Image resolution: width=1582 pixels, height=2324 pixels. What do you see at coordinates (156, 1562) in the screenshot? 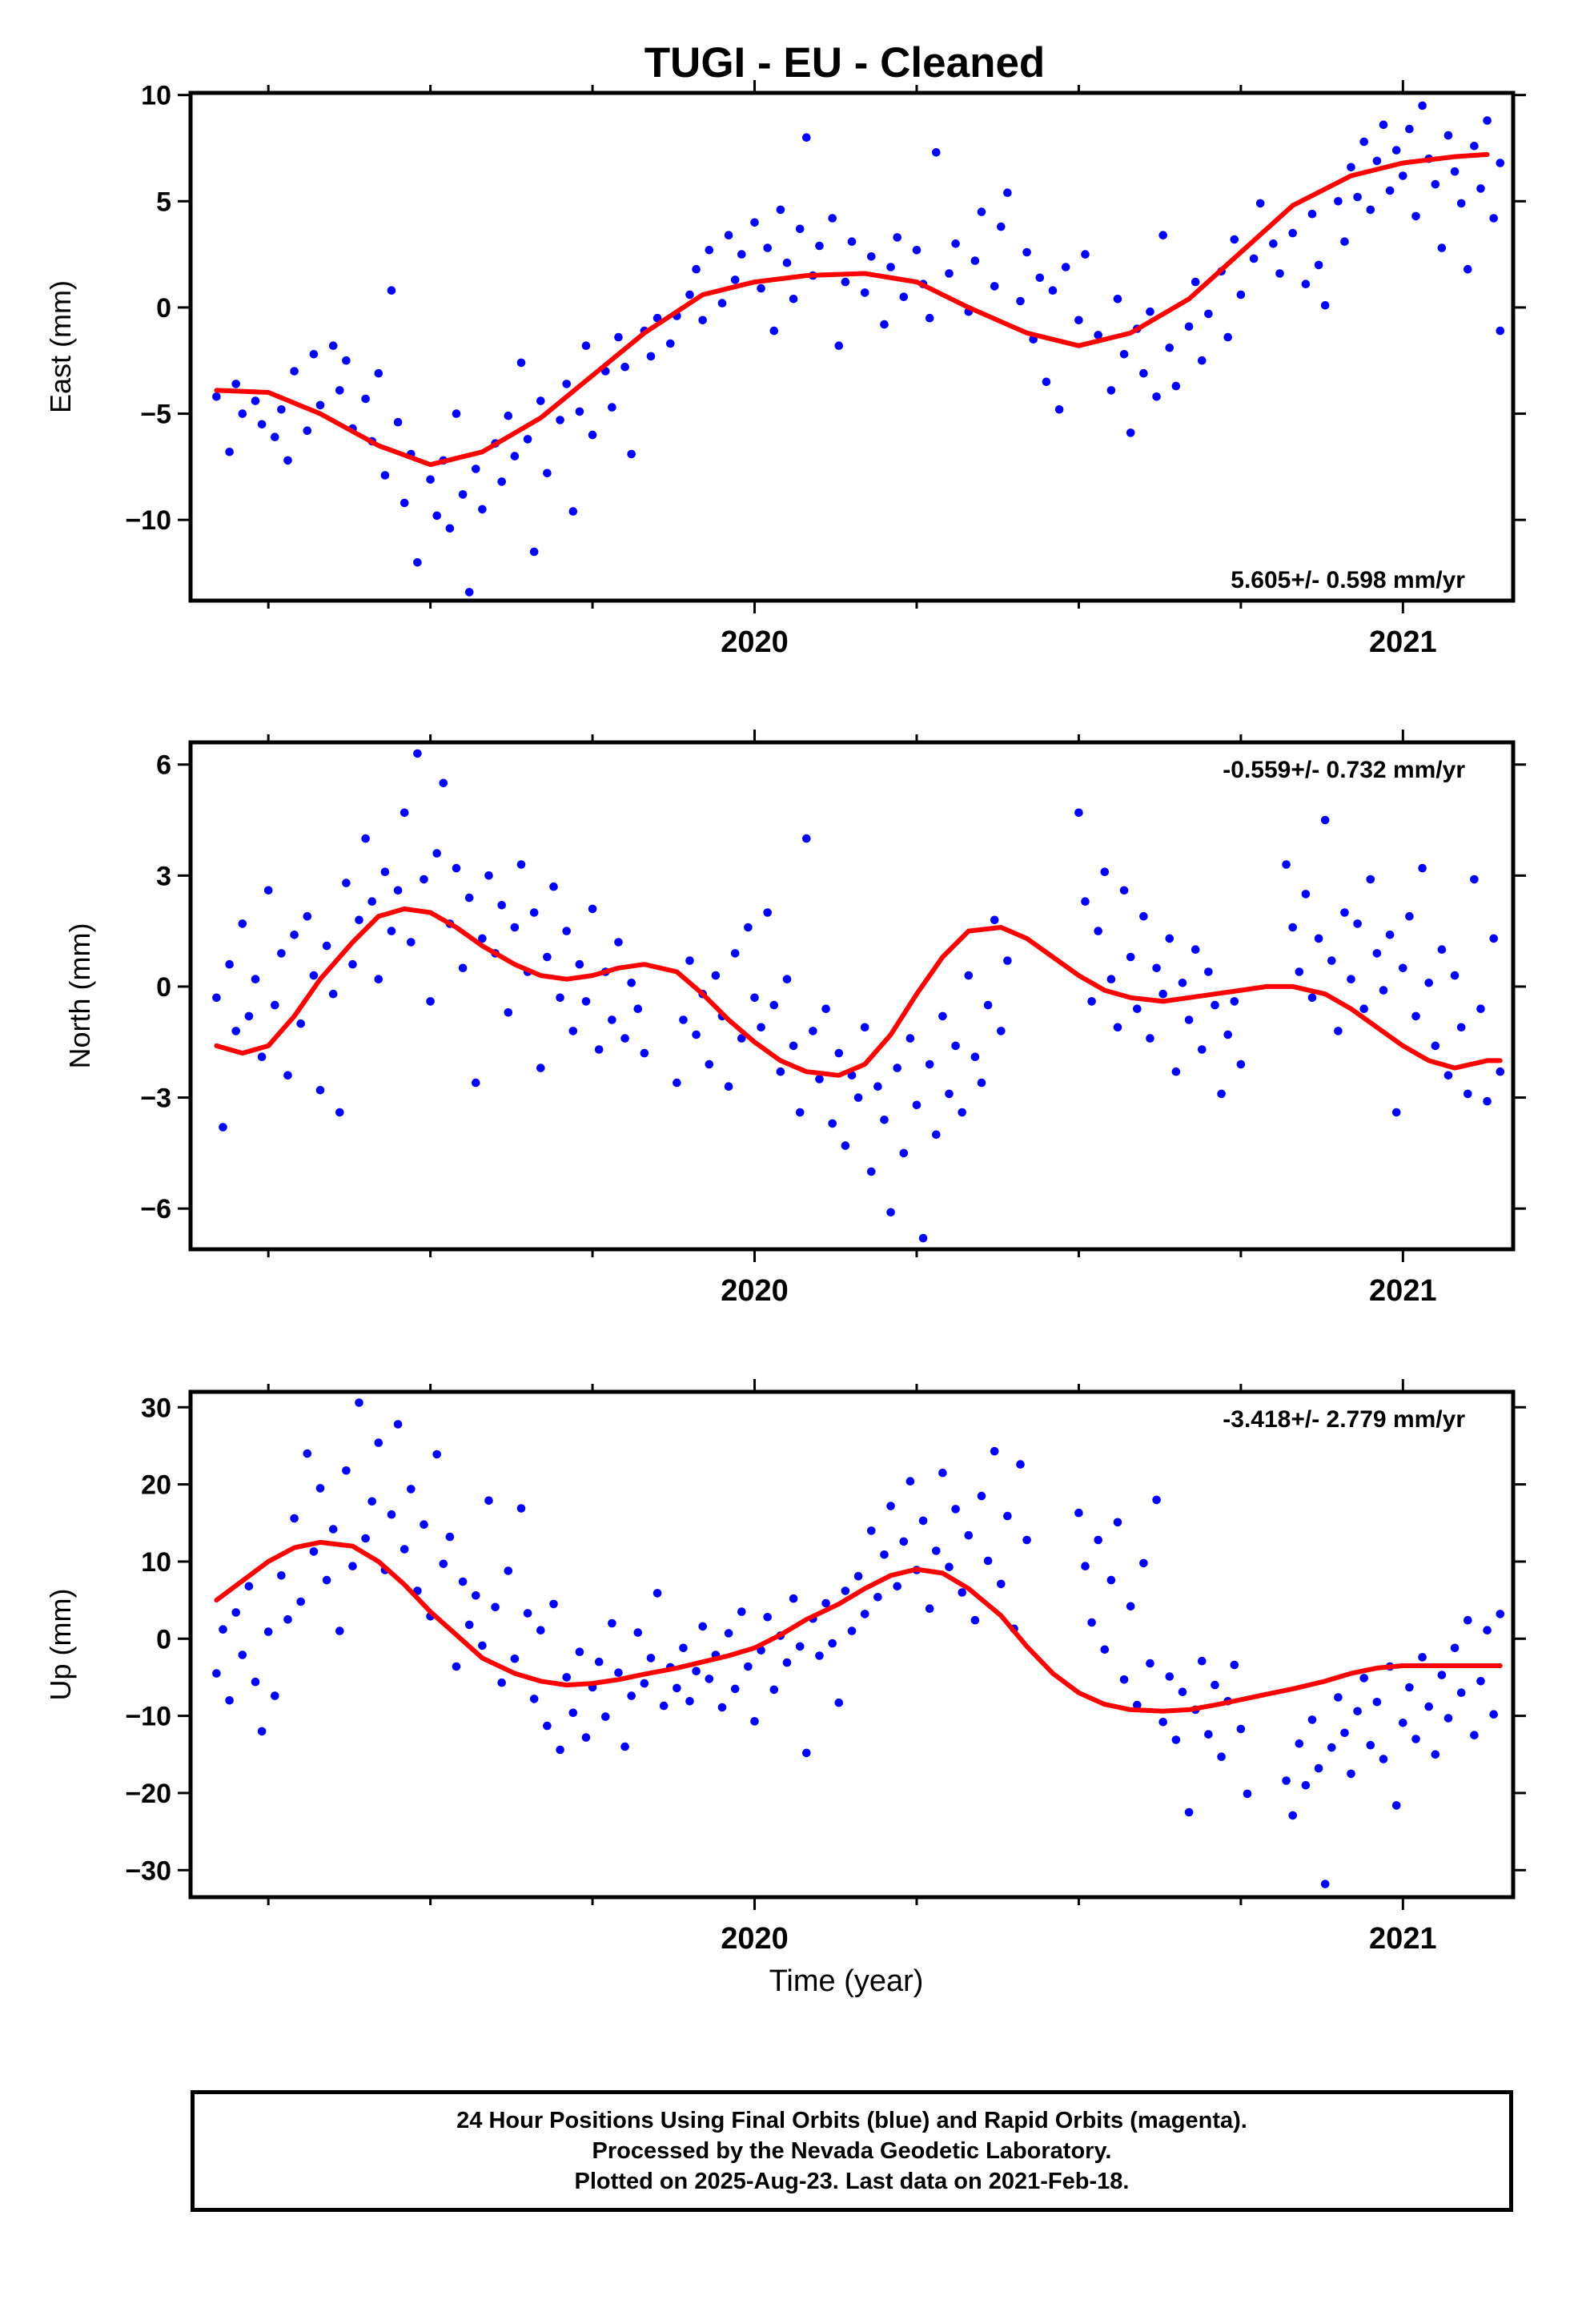
I see `up-y-tick-label: 10` at bounding box center [156, 1562].